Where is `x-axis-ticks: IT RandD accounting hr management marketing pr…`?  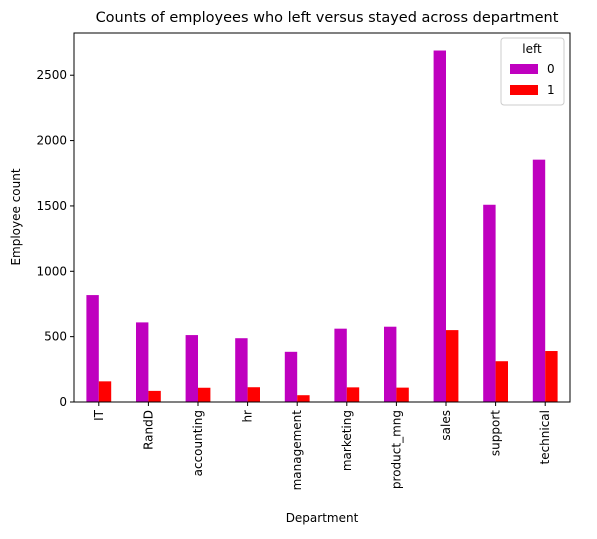 x-axis-ticks: IT RandD accounting hr management marketing pr… is located at coordinates (322, 446).